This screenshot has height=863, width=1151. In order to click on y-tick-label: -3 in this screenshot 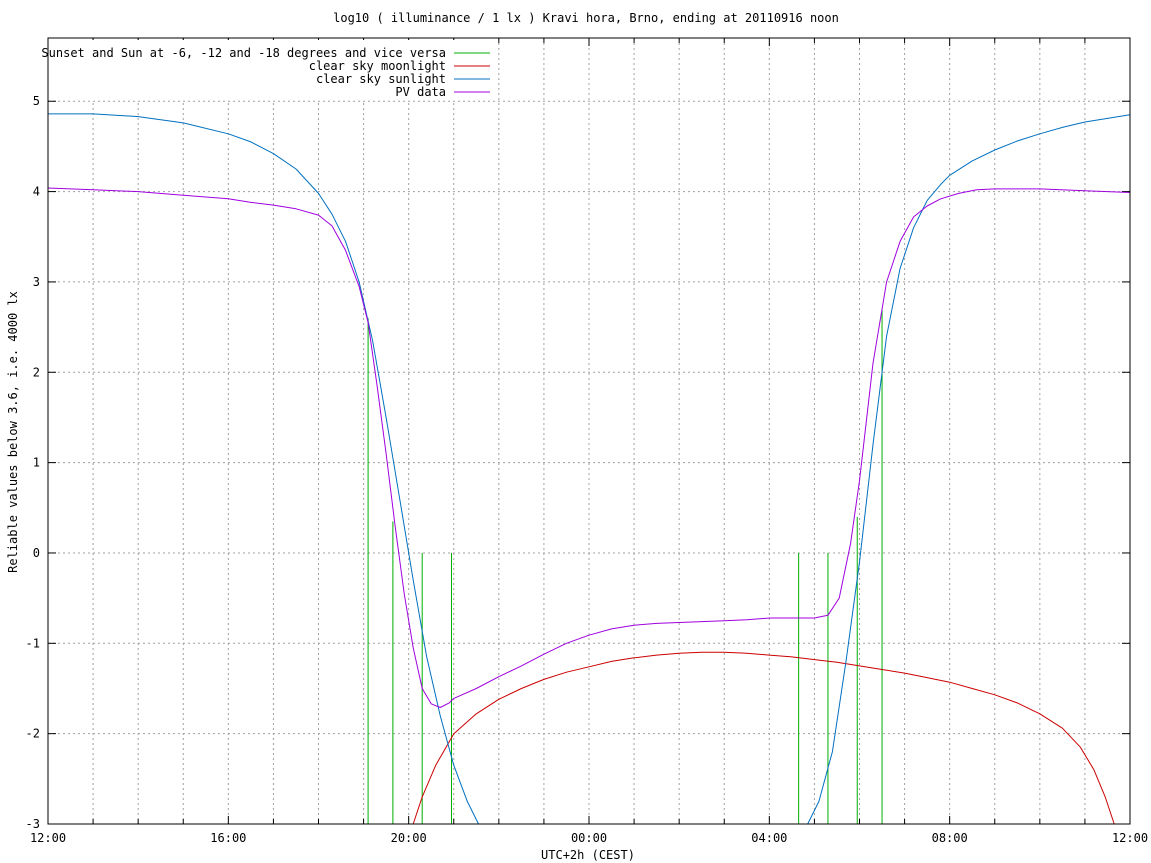, I will do `click(33, 824)`.